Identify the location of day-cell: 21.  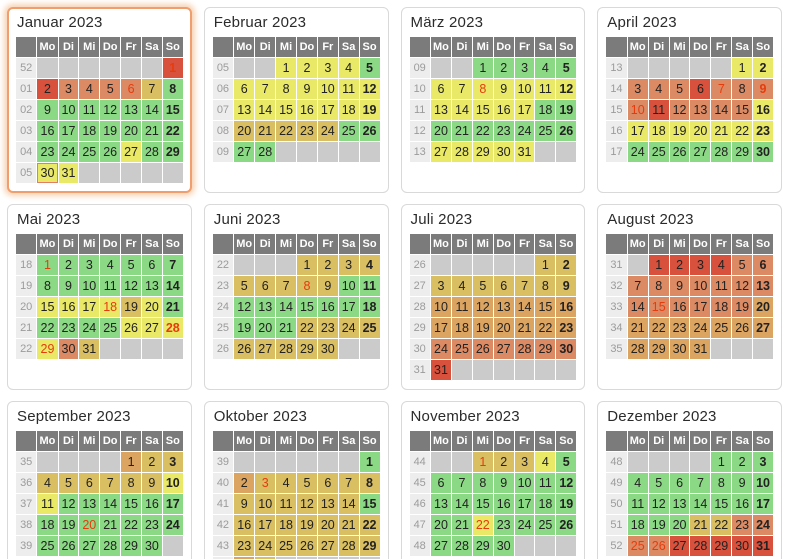
(151, 131).